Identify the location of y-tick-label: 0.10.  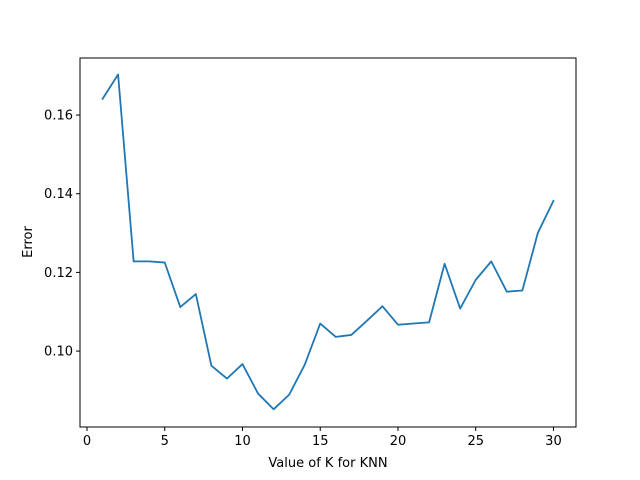
(58, 352).